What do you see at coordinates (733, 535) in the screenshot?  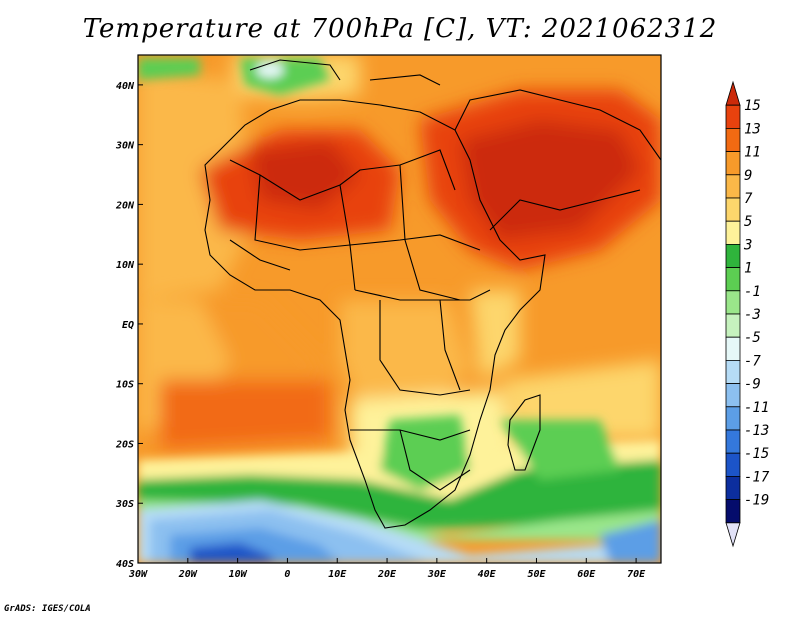 I see `colorbar-bottom-arrow` at bounding box center [733, 535].